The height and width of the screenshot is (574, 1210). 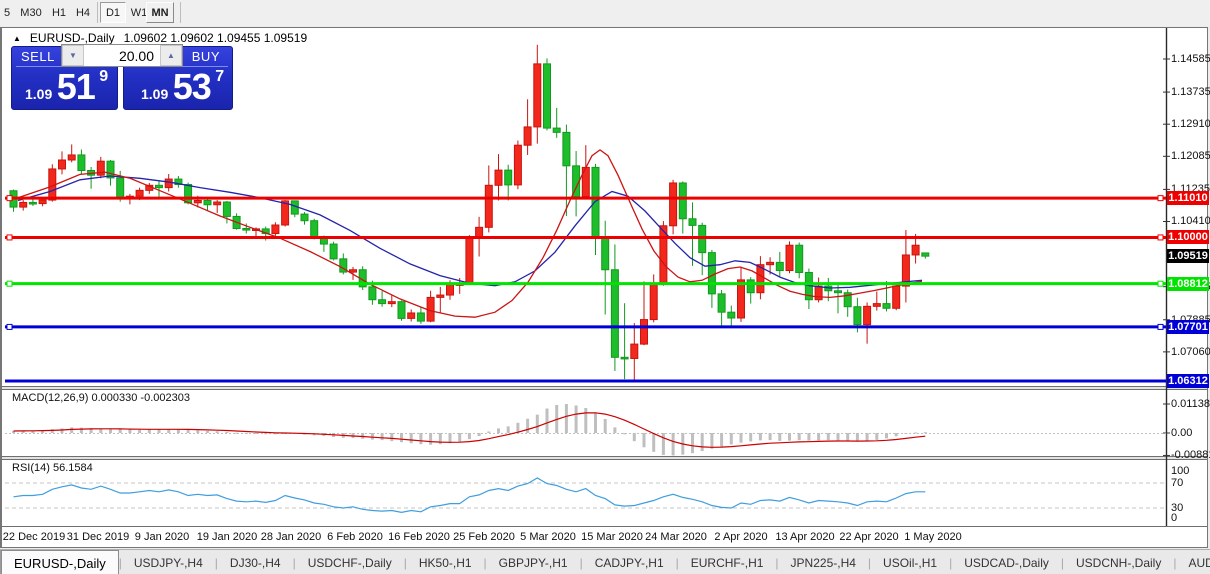 What do you see at coordinates (192, 86) in the screenshot?
I see `ask-price-main: 53` at bounding box center [192, 86].